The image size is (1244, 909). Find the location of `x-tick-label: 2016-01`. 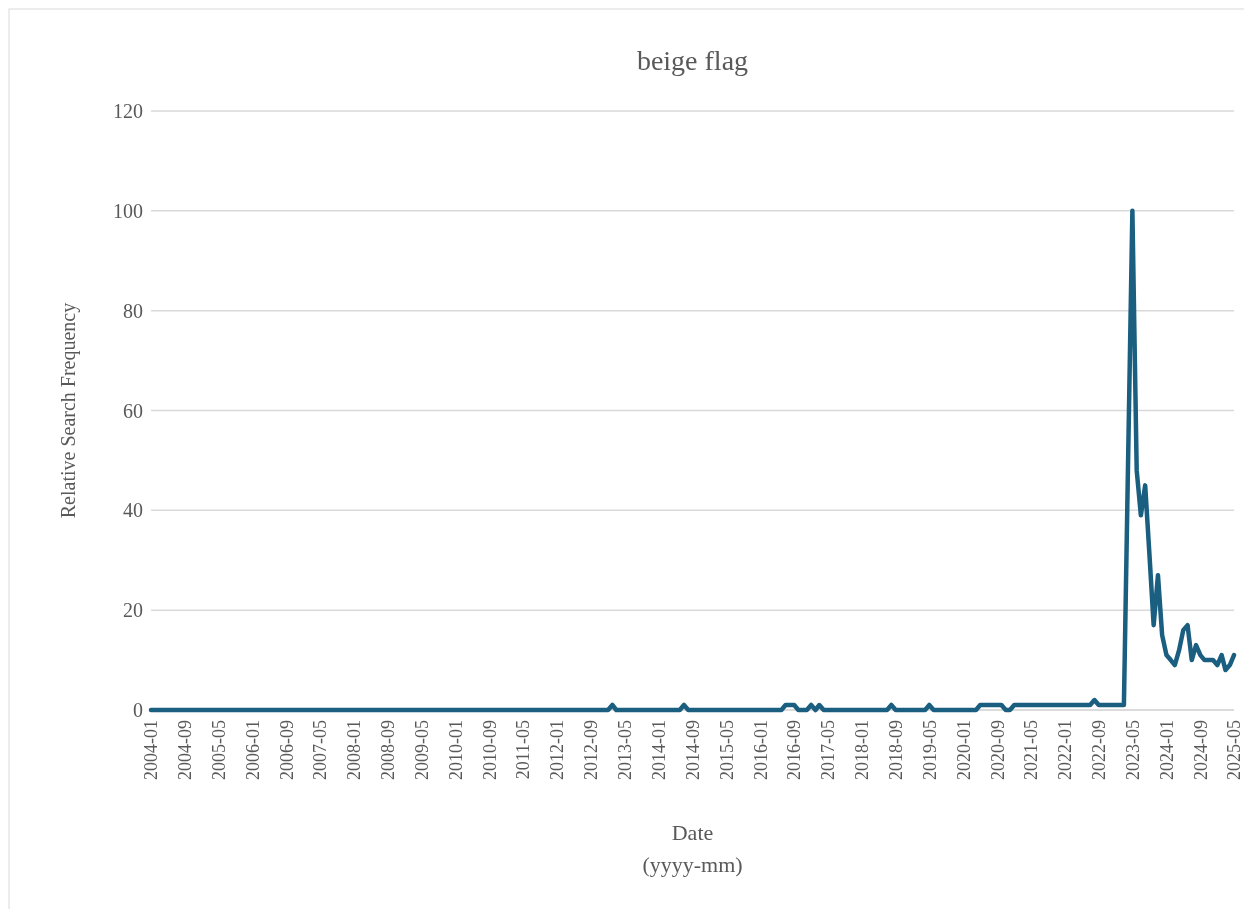

x-tick-label: 2016-01 is located at coordinates (760, 750).